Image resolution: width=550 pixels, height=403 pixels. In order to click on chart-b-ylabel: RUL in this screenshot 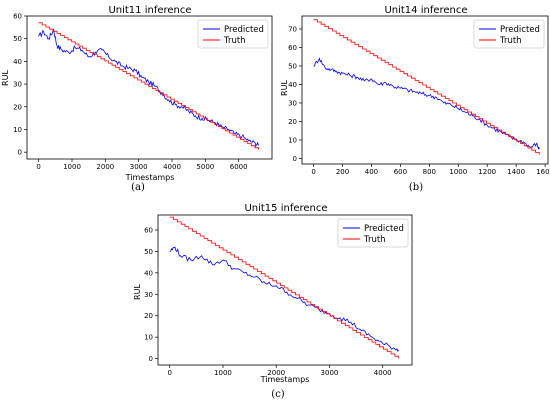, I will do `click(284, 88)`.